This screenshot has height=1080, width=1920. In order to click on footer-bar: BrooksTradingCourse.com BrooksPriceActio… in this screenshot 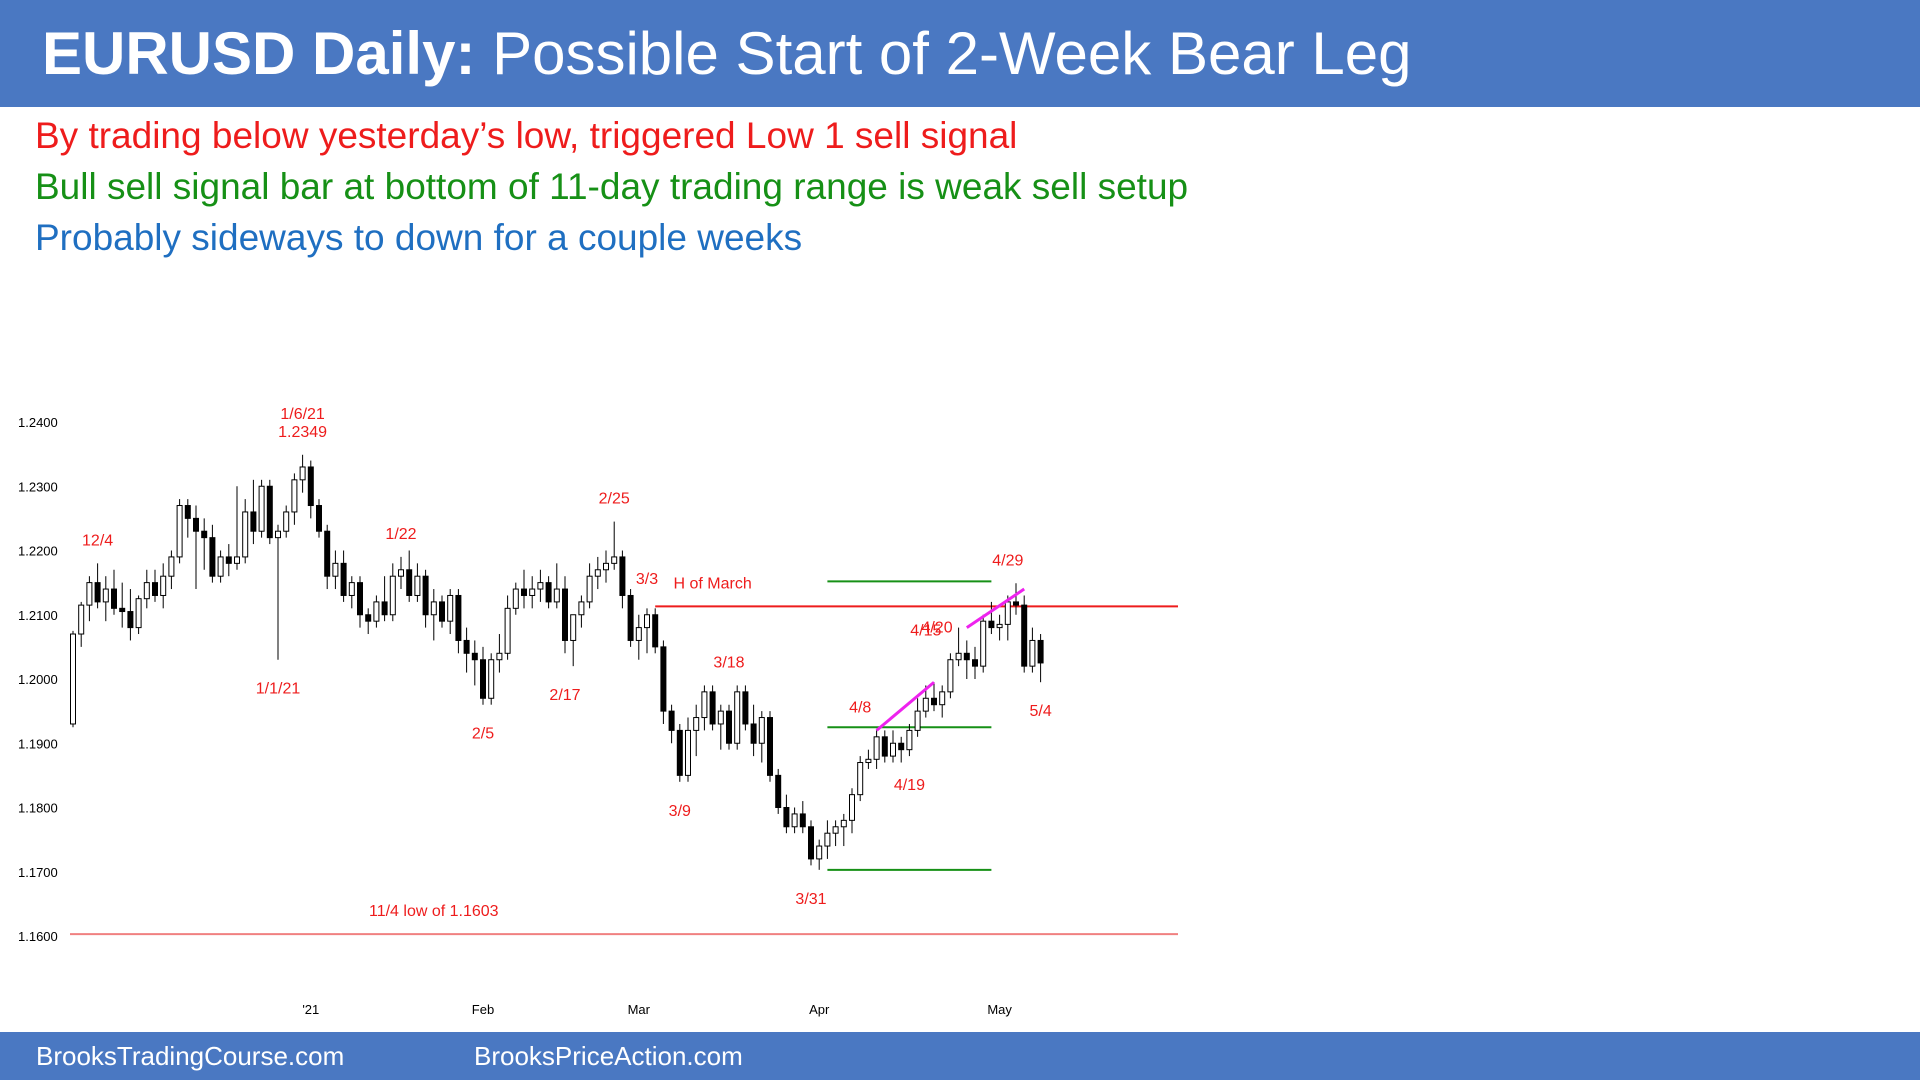, I will do `click(960, 1056)`.